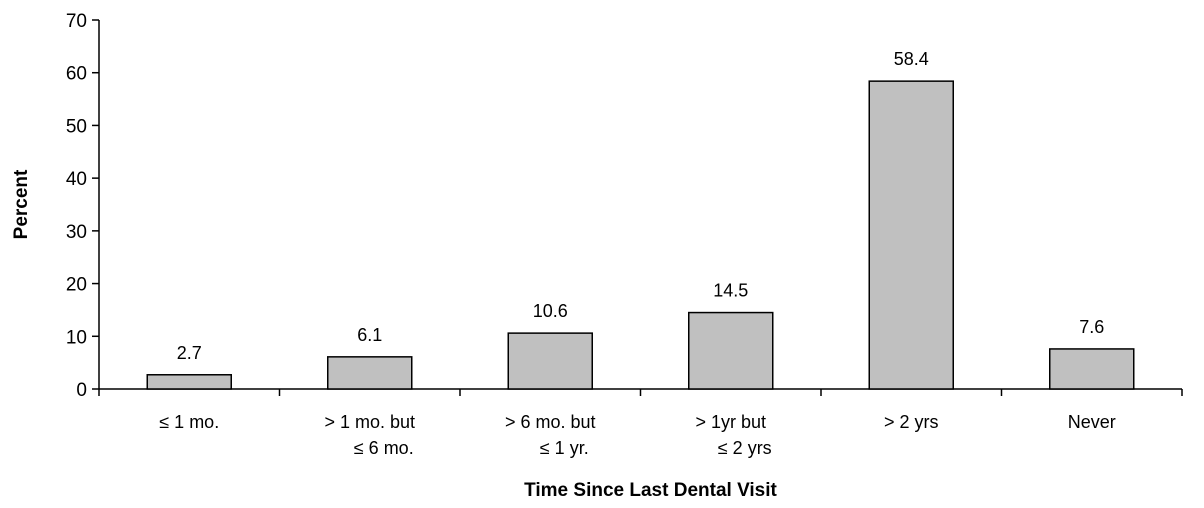 The width and height of the screenshot is (1204, 508). What do you see at coordinates (76, 74) in the screenshot?
I see `y-tick-label: 60` at bounding box center [76, 74].